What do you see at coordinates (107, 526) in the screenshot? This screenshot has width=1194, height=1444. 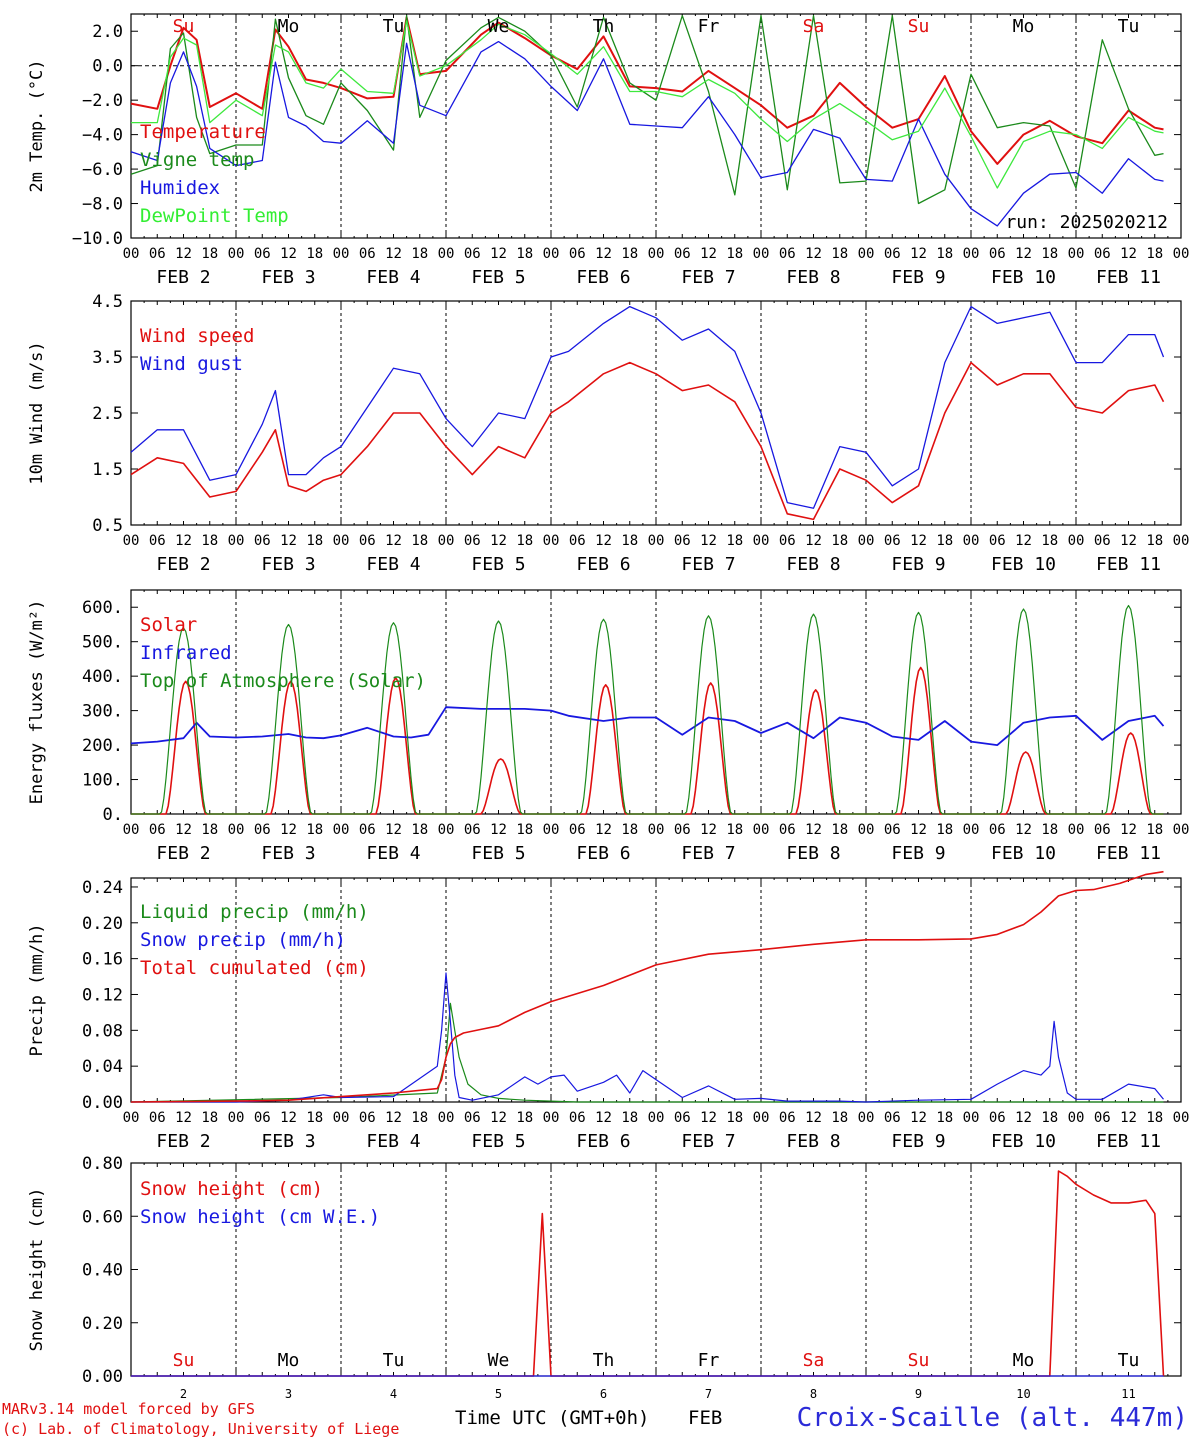 I see `y-tick-label: 0.5` at bounding box center [107, 526].